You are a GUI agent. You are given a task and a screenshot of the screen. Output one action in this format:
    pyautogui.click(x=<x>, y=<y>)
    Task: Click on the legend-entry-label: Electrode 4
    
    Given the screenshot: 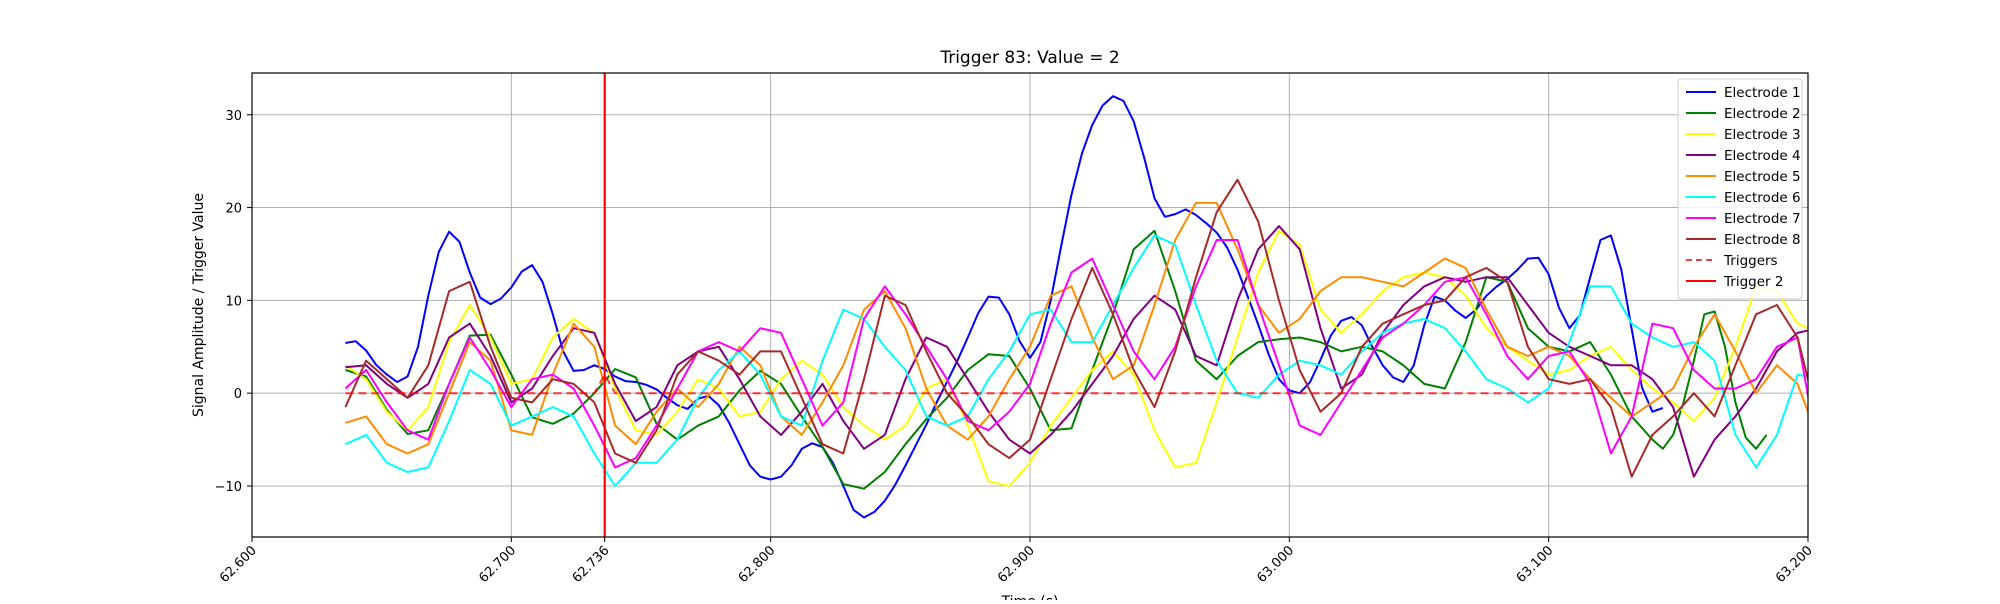 What is the action you would take?
    pyautogui.click(x=1762, y=156)
    